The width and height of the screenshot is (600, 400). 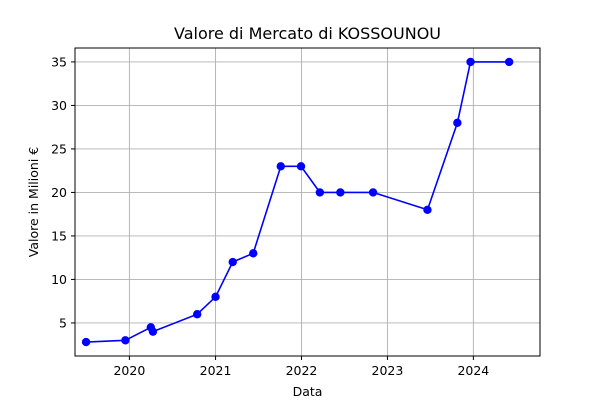 I want to click on y-tick-label: 30, so click(x=59, y=105).